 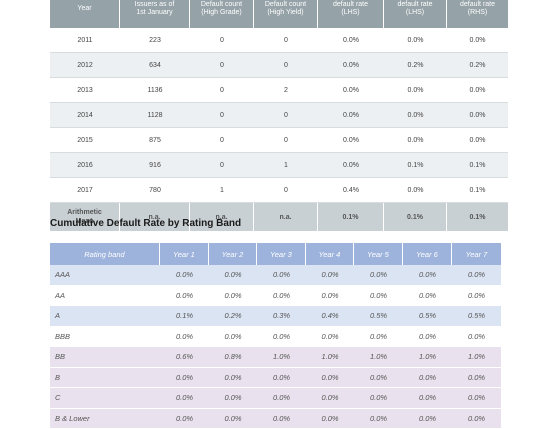 What do you see at coordinates (233, 357) in the screenshot?
I see `table-cell: 0.8%` at bounding box center [233, 357].